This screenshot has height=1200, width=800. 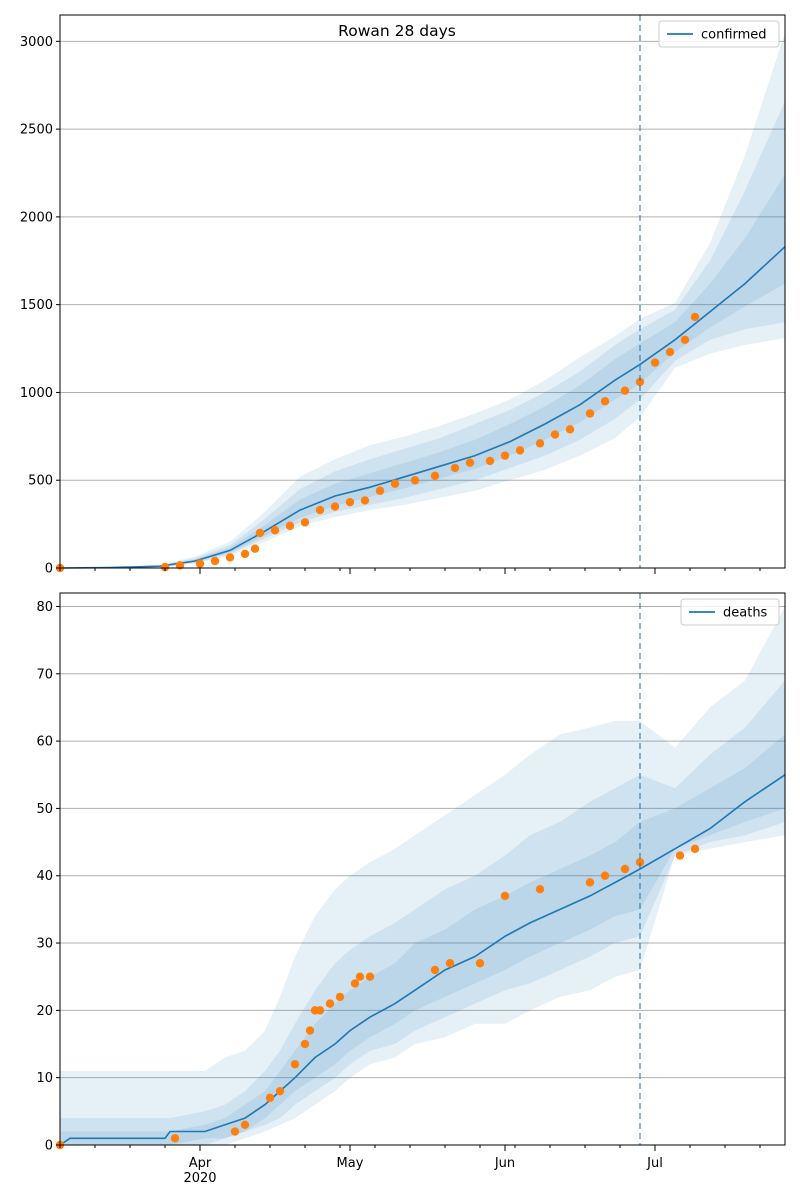 What do you see at coordinates (44, 674) in the screenshot?
I see `deaths-ytick-label: 70` at bounding box center [44, 674].